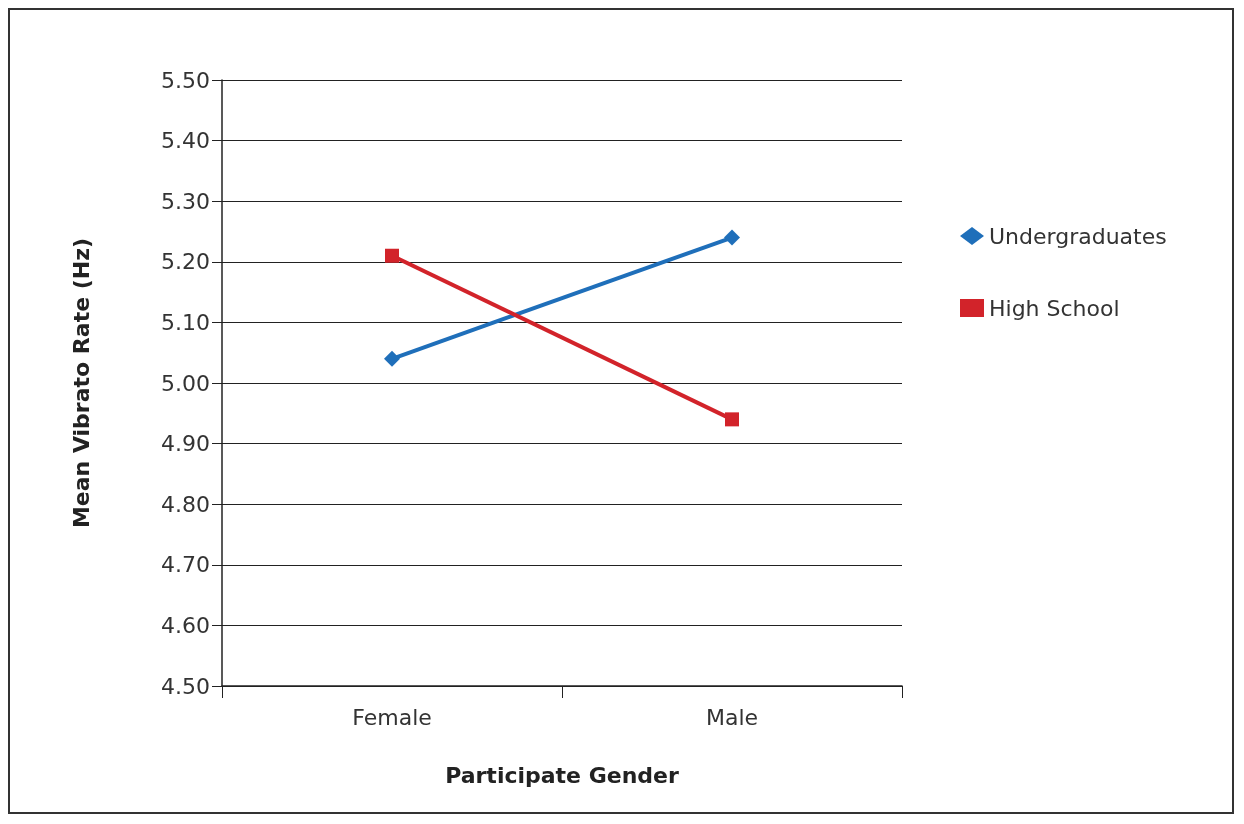 This screenshot has height=824, width=1244. What do you see at coordinates (185, 141) in the screenshot?
I see `y-tick-label: 5.40` at bounding box center [185, 141].